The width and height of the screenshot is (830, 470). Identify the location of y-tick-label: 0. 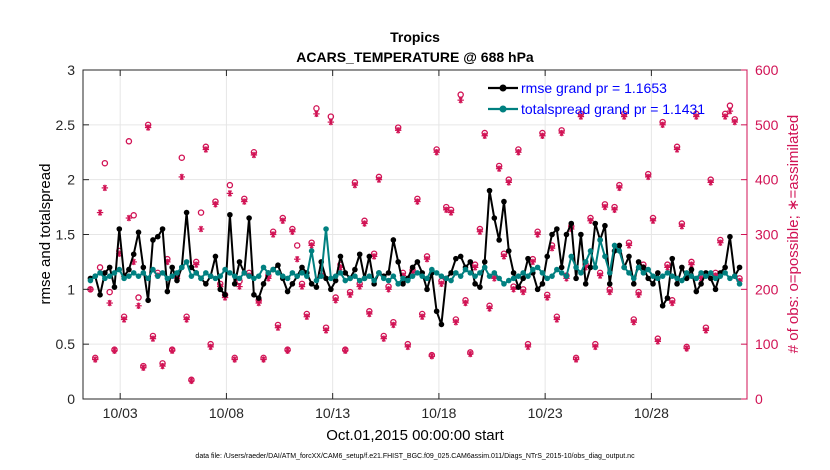
(71, 399).